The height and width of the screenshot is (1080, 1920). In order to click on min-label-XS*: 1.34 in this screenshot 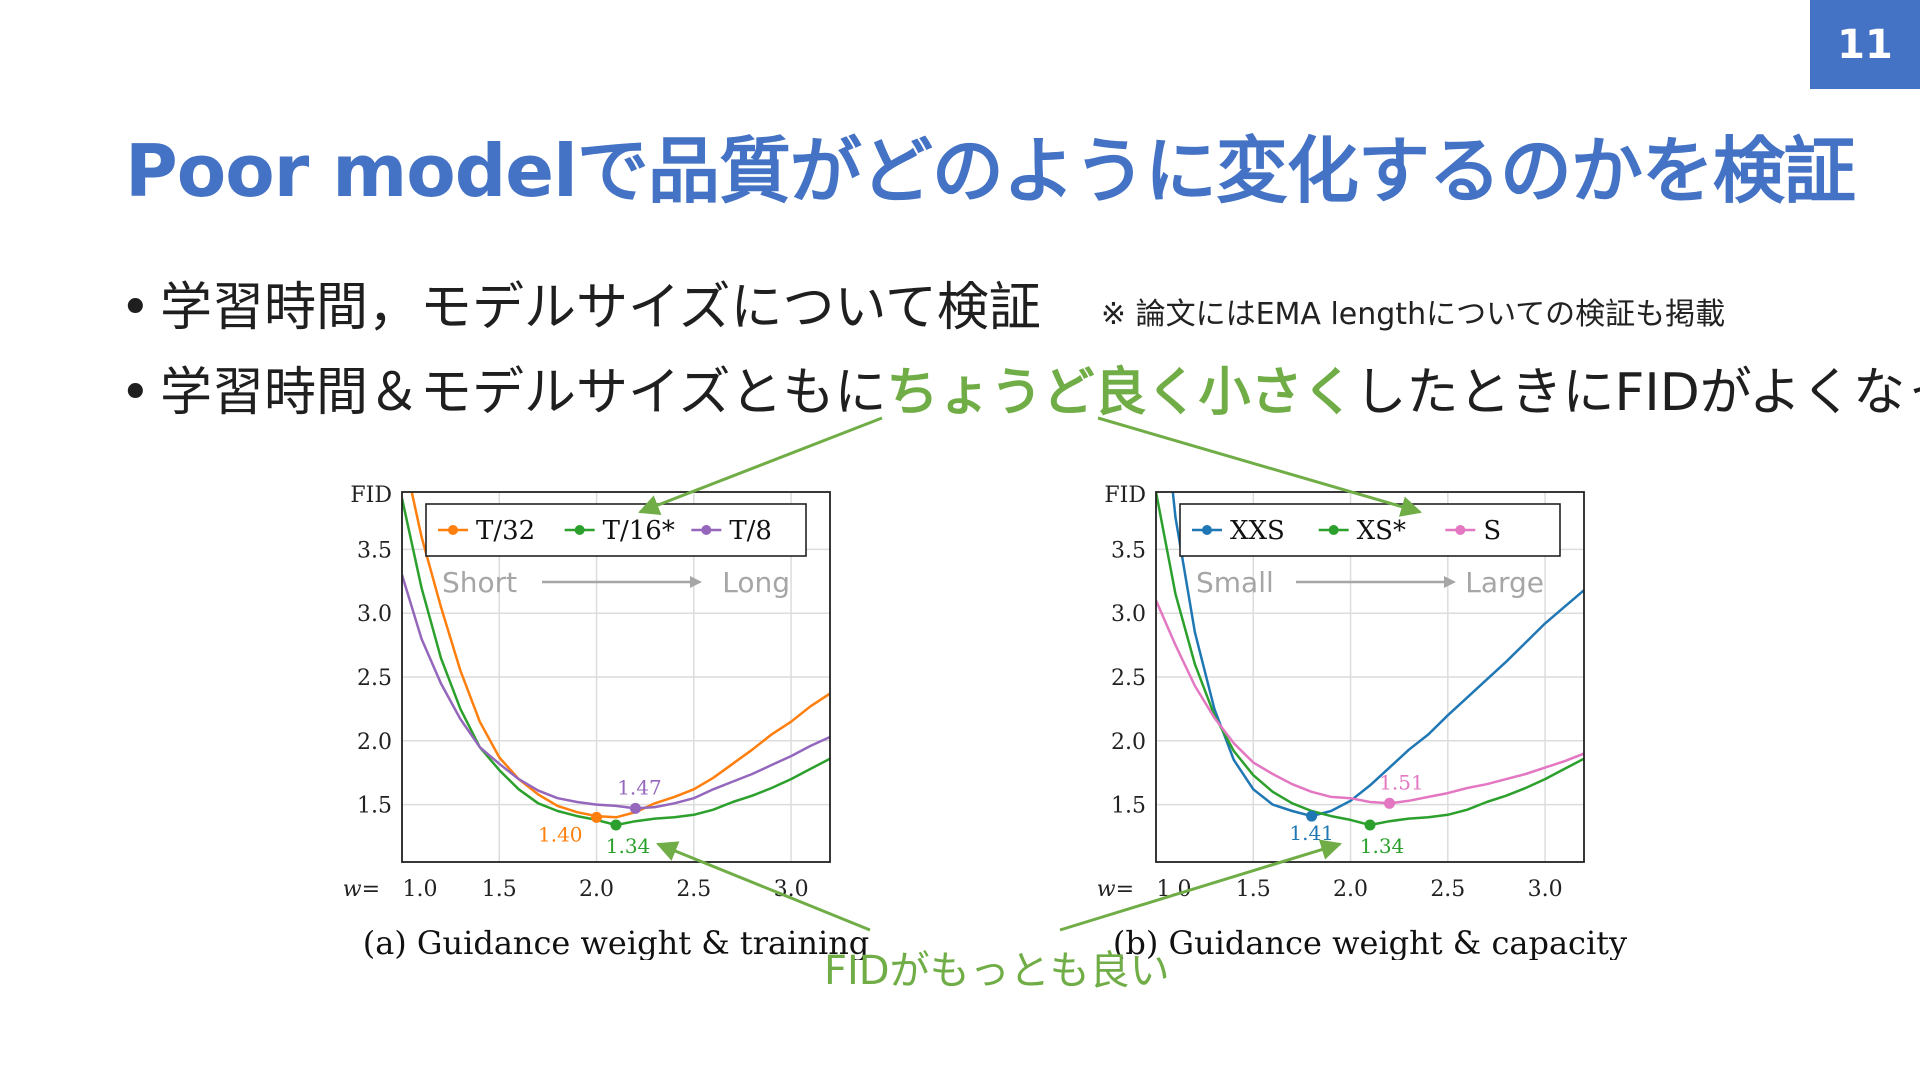, I will do `click(1382, 846)`.